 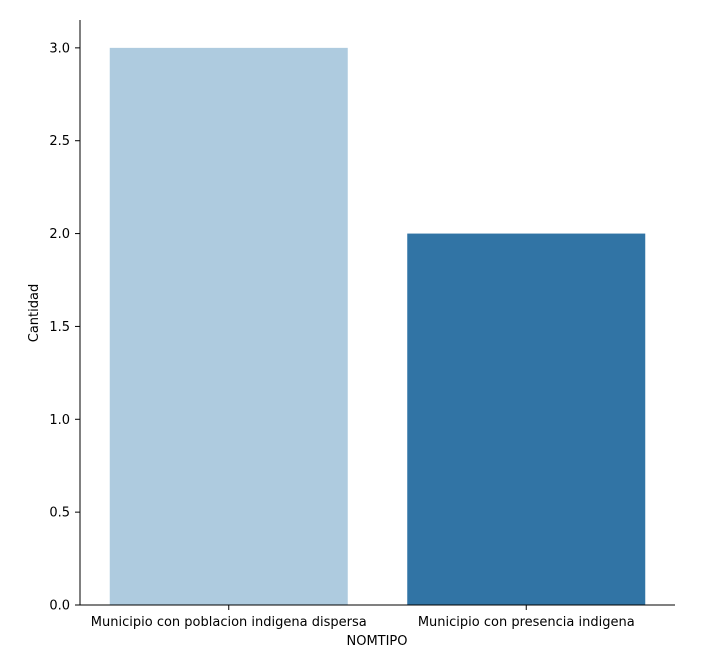 I want to click on y-tick-label: 1.5, so click(x=59, y=327).